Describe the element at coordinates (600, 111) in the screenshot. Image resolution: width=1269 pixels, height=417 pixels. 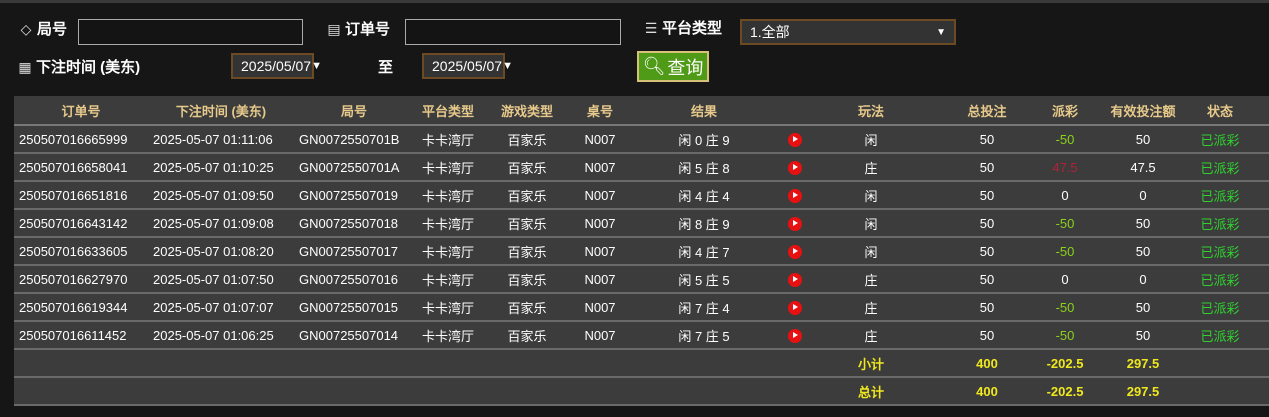
I see `column-header: 桌号` at that location.